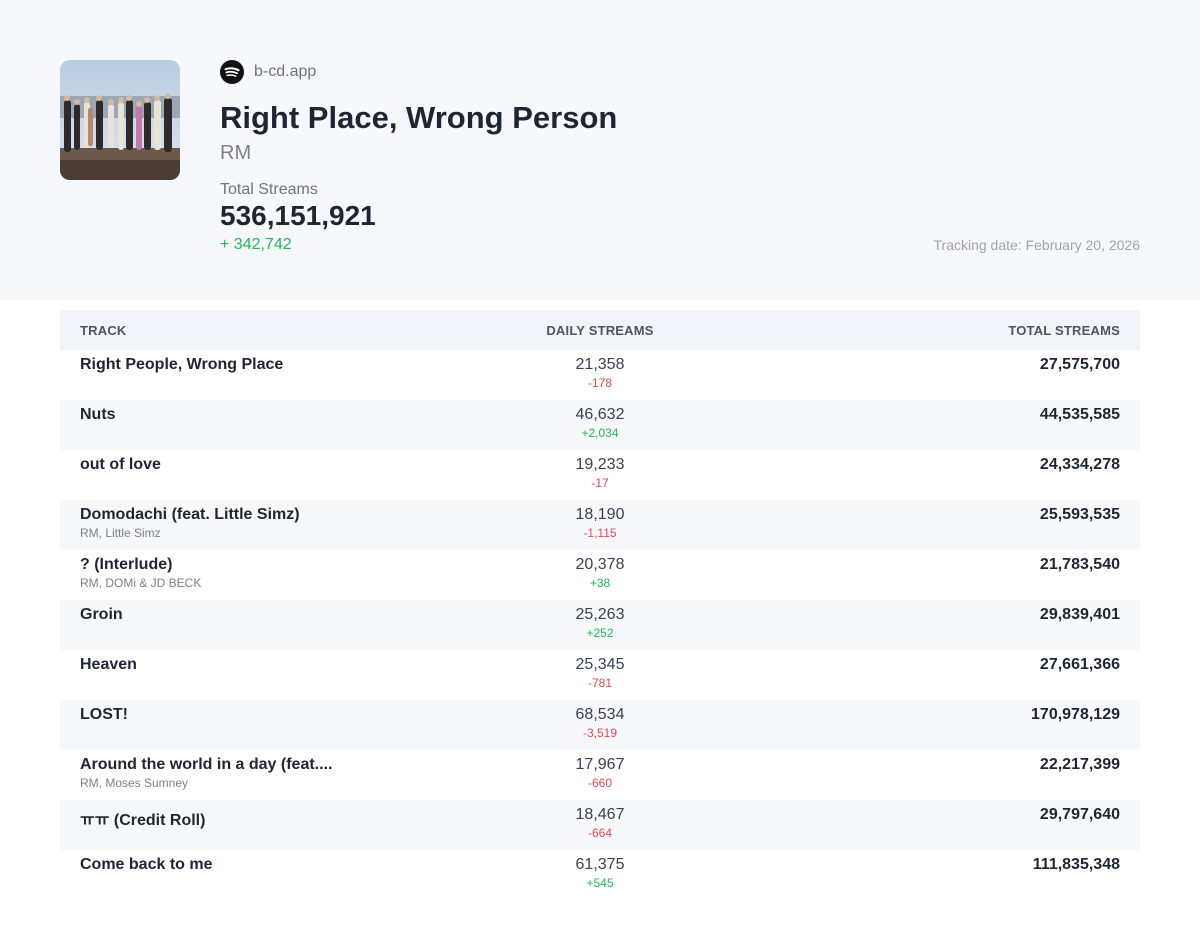  I want to click on column-header-daily-streams: DAILY STREAMS, so click(600, 330).